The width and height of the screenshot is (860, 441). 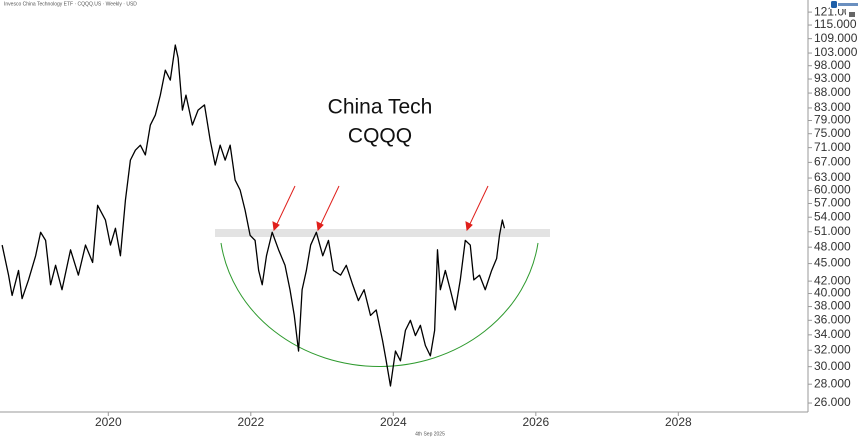 I want to click on y-tick-label: 51.000, so click(x=832, y=231).